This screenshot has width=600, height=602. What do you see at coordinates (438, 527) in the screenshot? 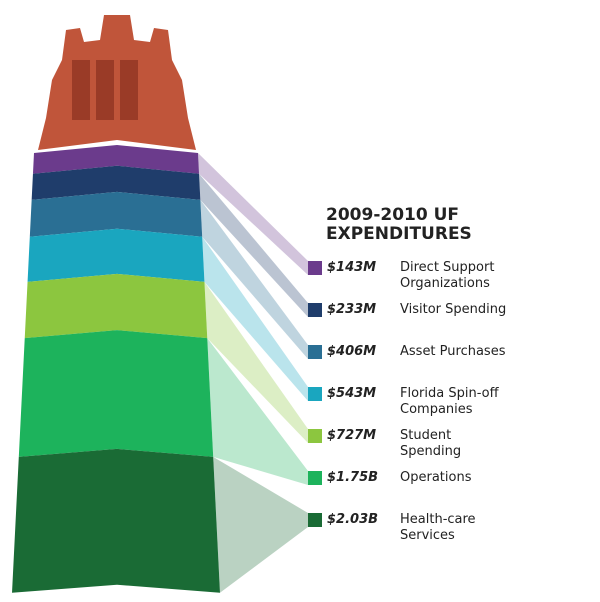
I see `legend-label: Health-care Services` at bounding box center [438, 527].